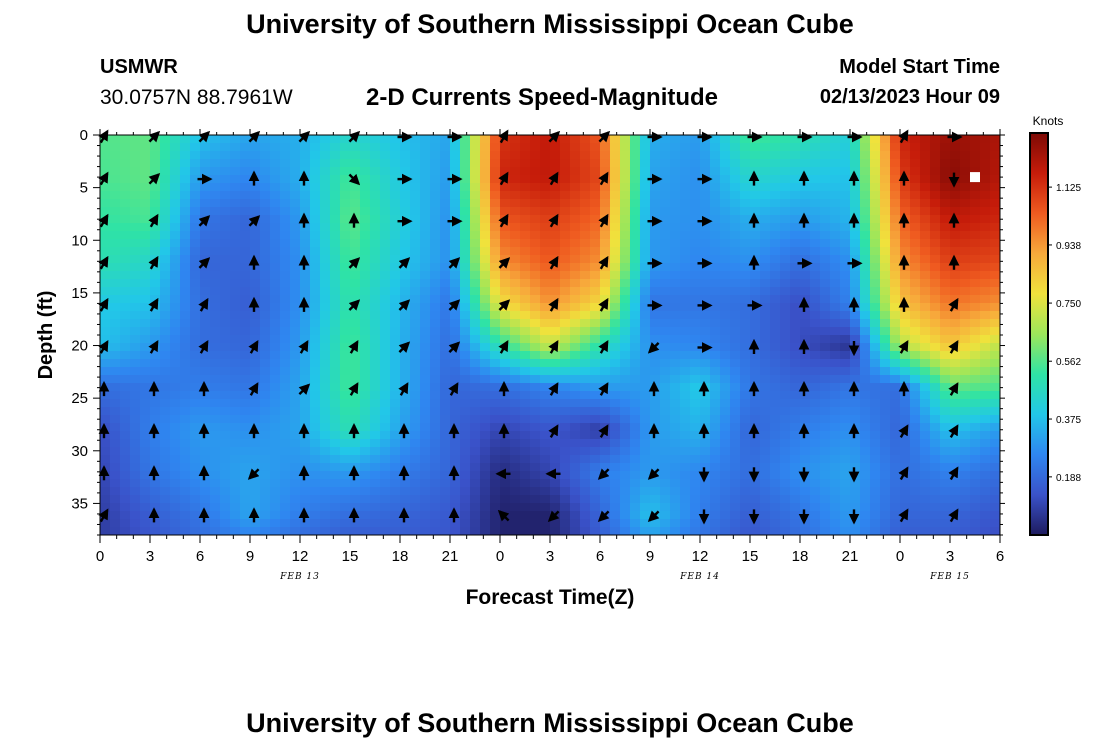 This screenshot has height=750, width=1100. I want to click on y-tick-label: 0, so click(84, 135).